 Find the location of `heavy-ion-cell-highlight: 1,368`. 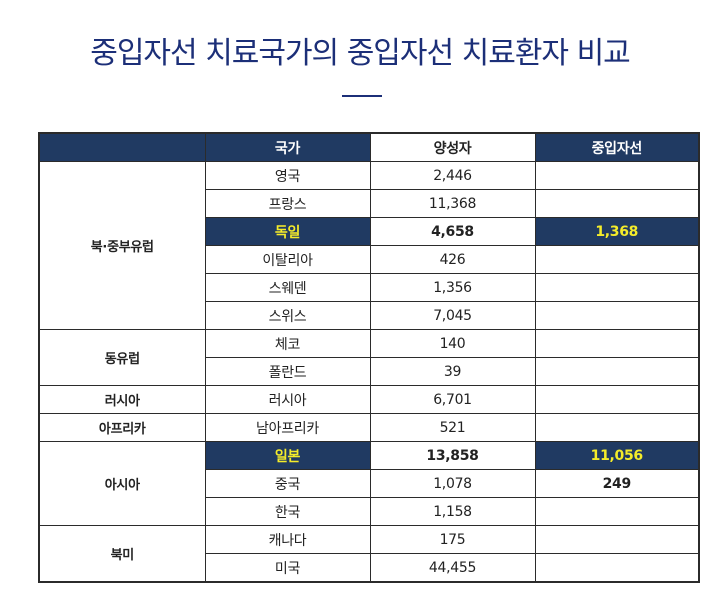

heavy-ion-cell-highlight: 1,368 is located at coordinates (617, 231).